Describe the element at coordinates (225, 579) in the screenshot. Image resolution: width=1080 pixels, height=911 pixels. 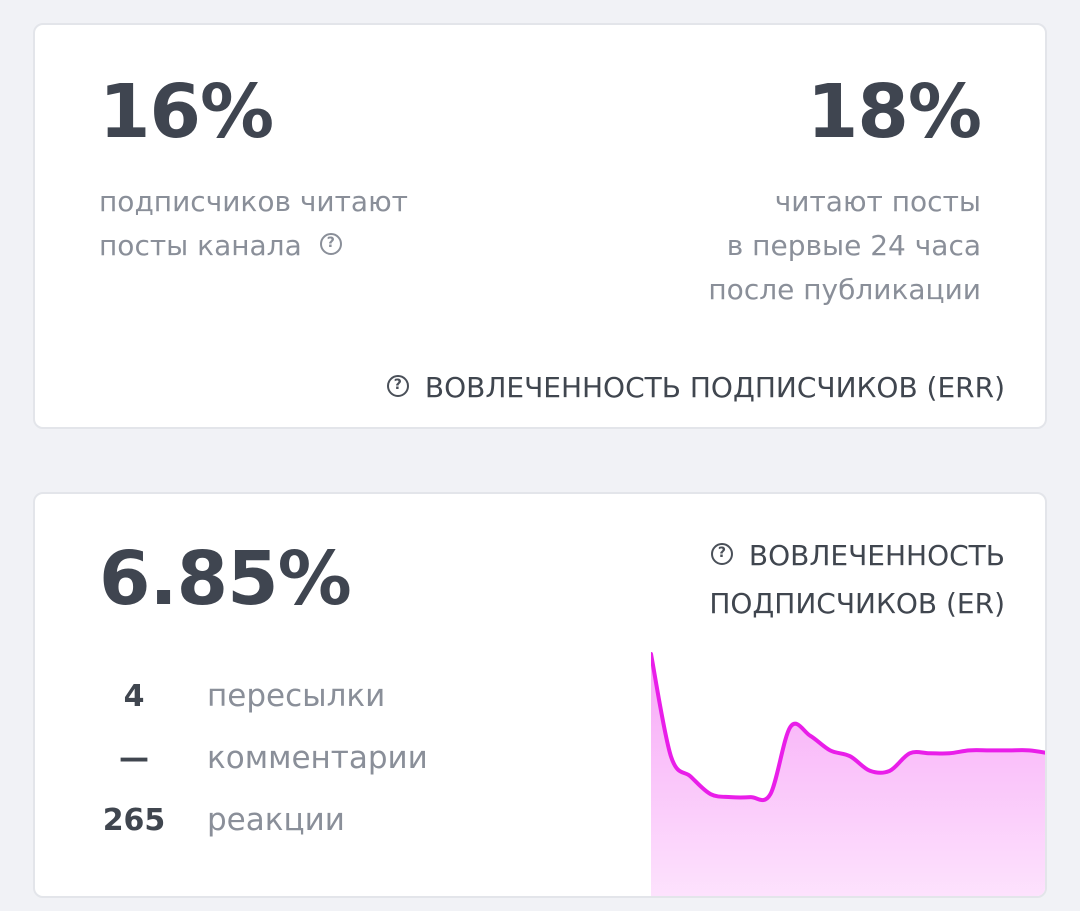
I see `er-percent: 6.85%` at that location.